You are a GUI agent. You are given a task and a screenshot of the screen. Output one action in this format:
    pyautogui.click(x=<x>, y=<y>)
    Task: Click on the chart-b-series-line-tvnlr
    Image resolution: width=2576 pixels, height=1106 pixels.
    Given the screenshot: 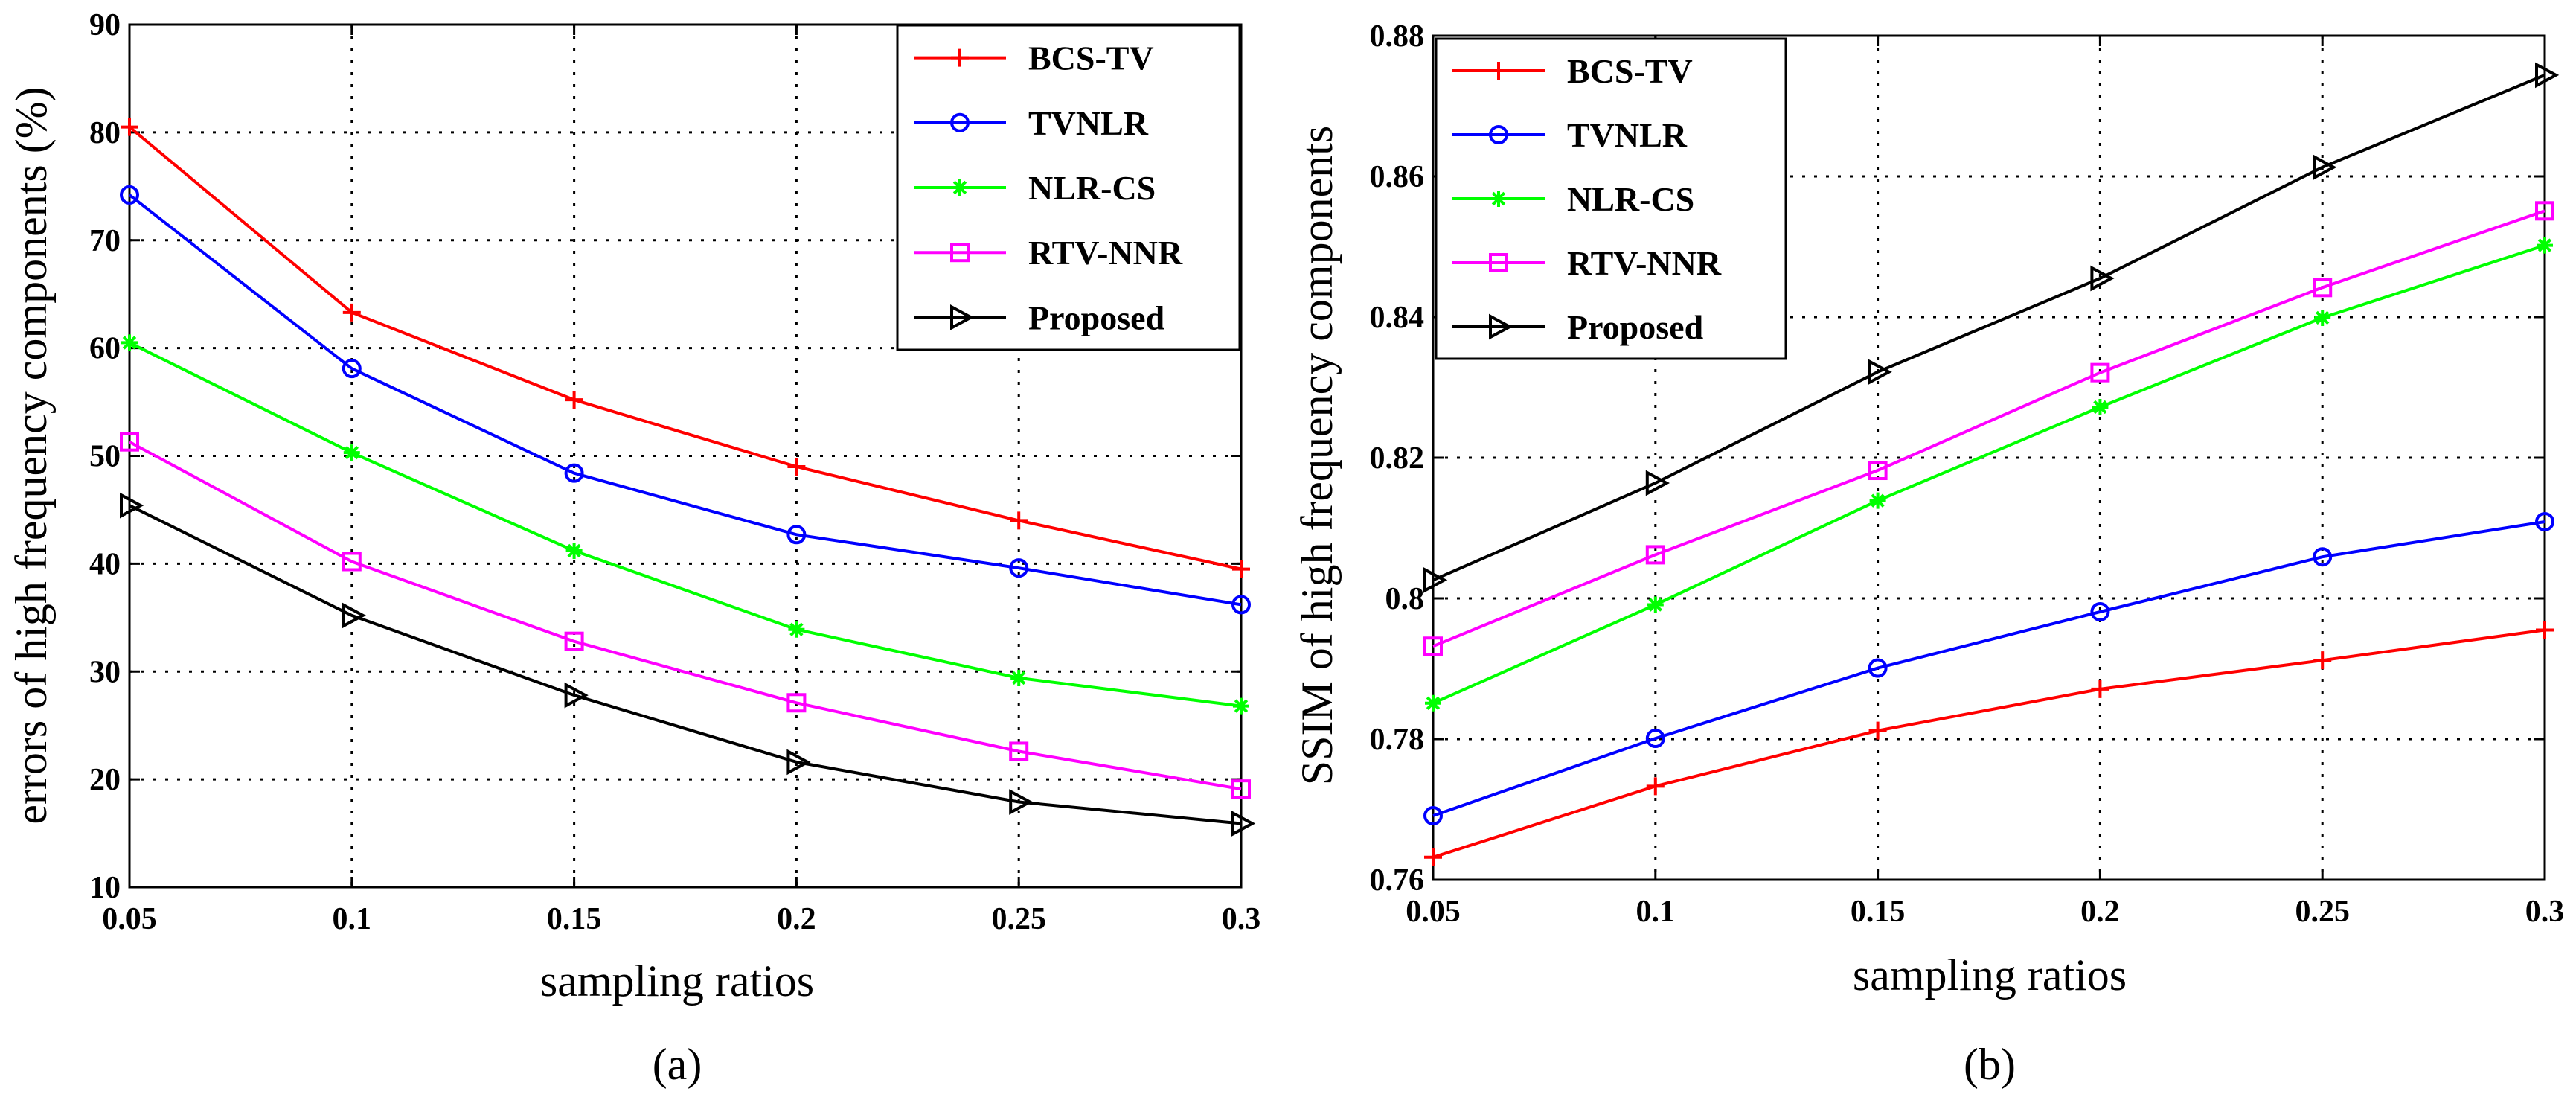 What is the action you would take?
    pyautogui.click(x=1988, y=668)
    